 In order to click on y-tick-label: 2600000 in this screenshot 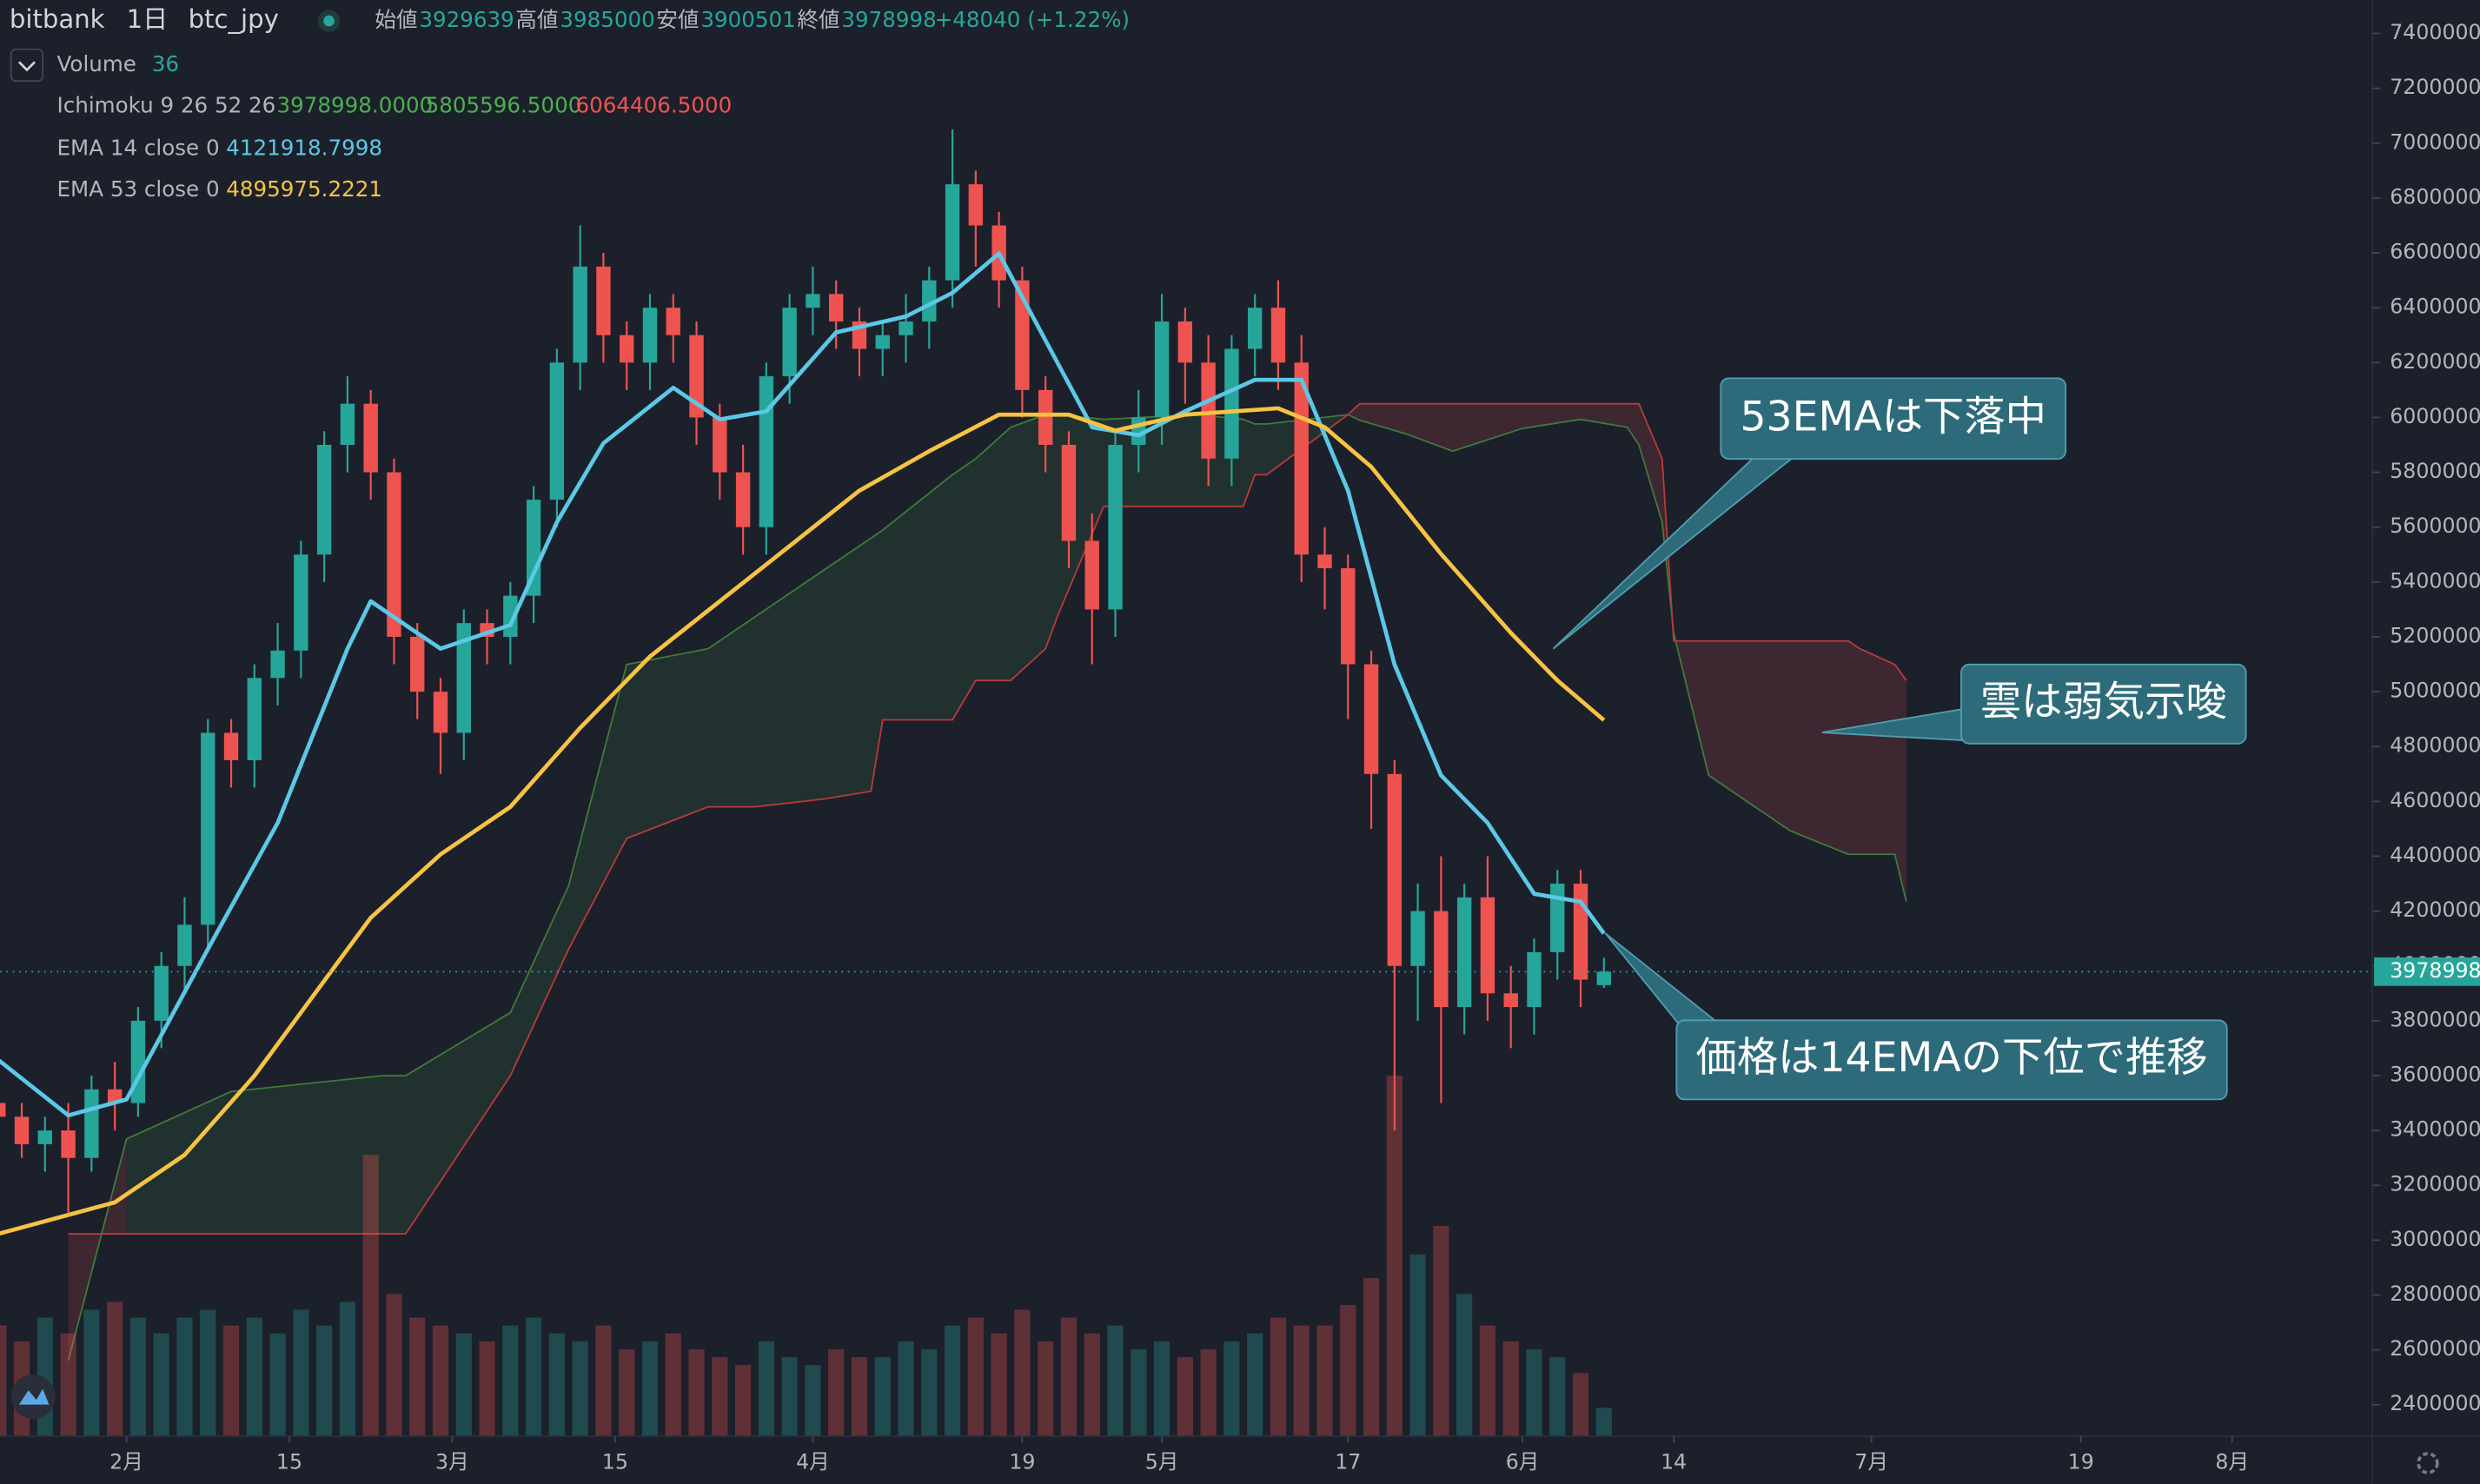, I will do `click(2435, 1348)`.